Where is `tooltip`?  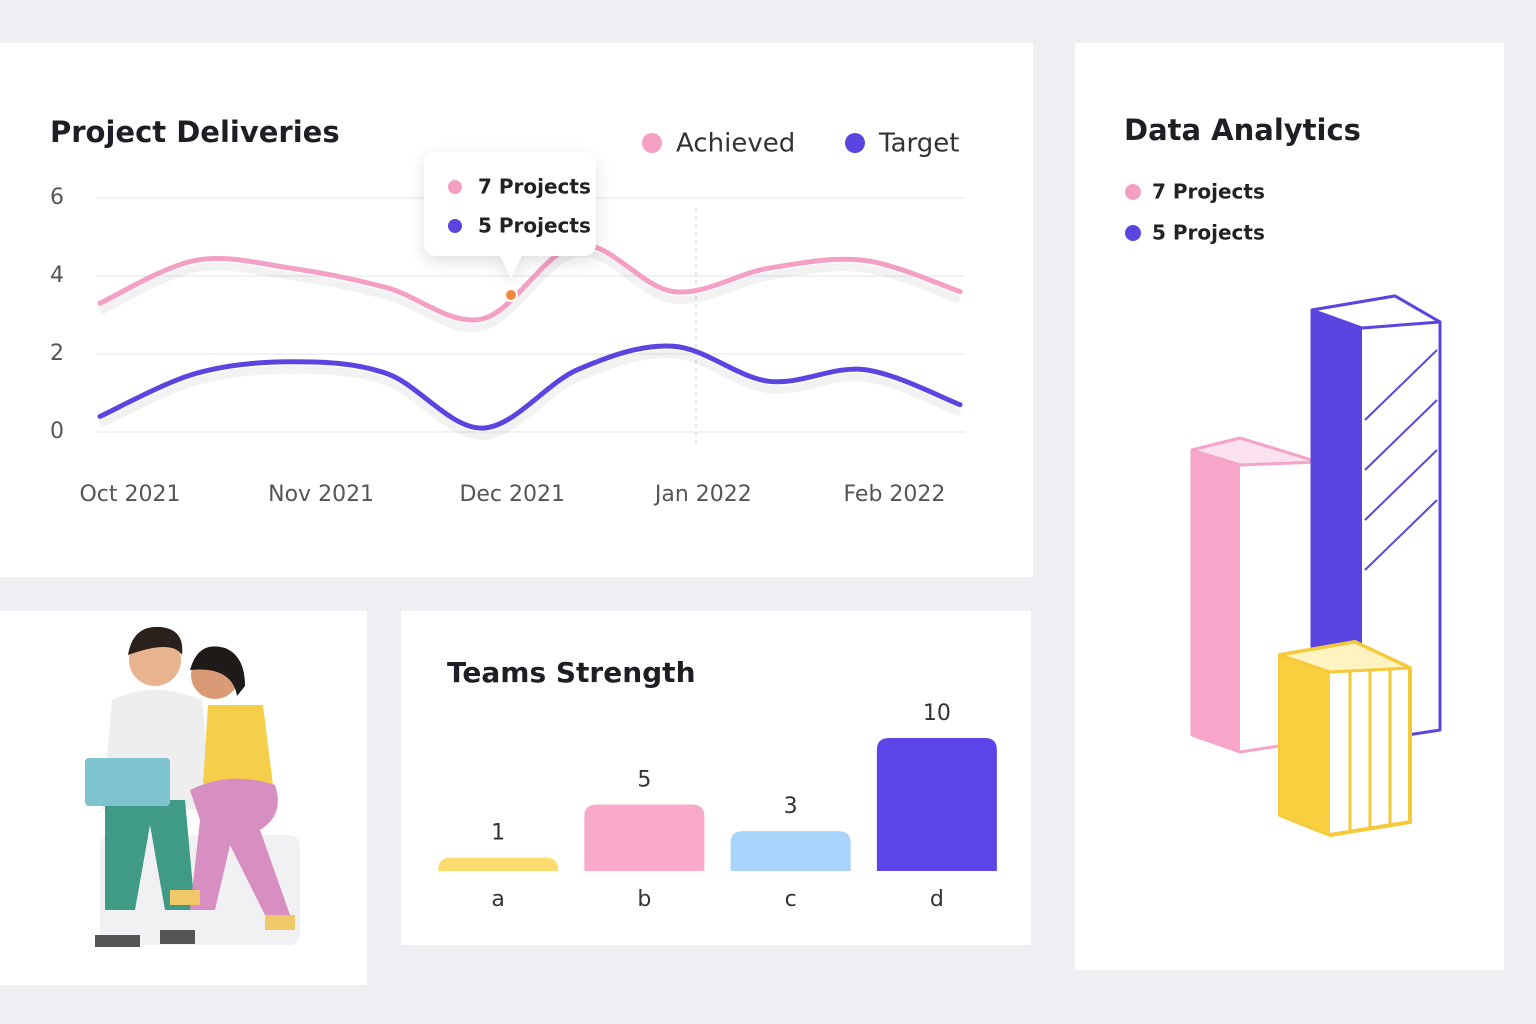
tooltip is located at coordinates (510, 215).